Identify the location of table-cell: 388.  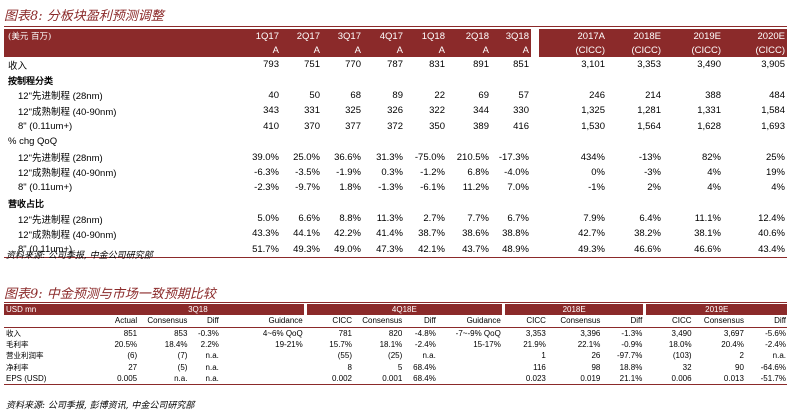
(713, 95).